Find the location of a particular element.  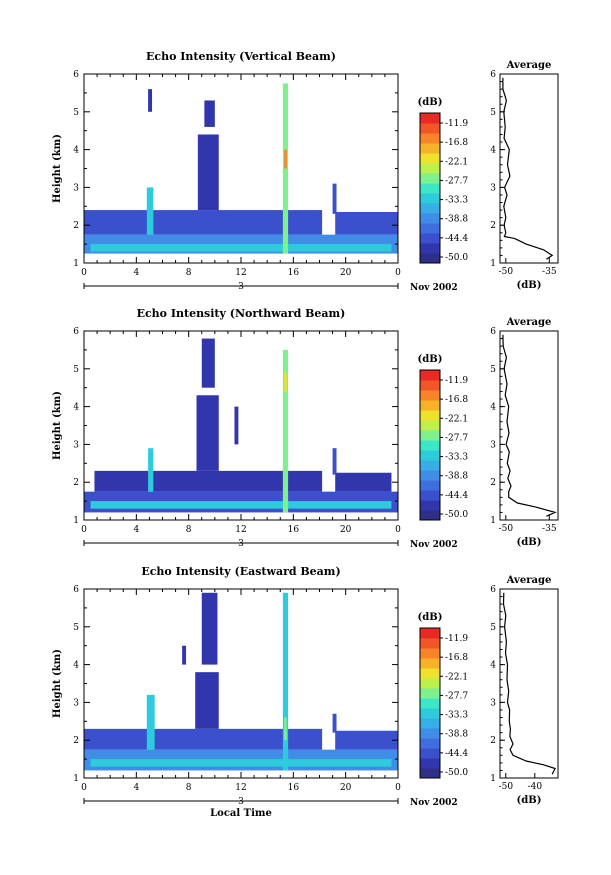

heatmap-cells is located at coordinates (241, 681).